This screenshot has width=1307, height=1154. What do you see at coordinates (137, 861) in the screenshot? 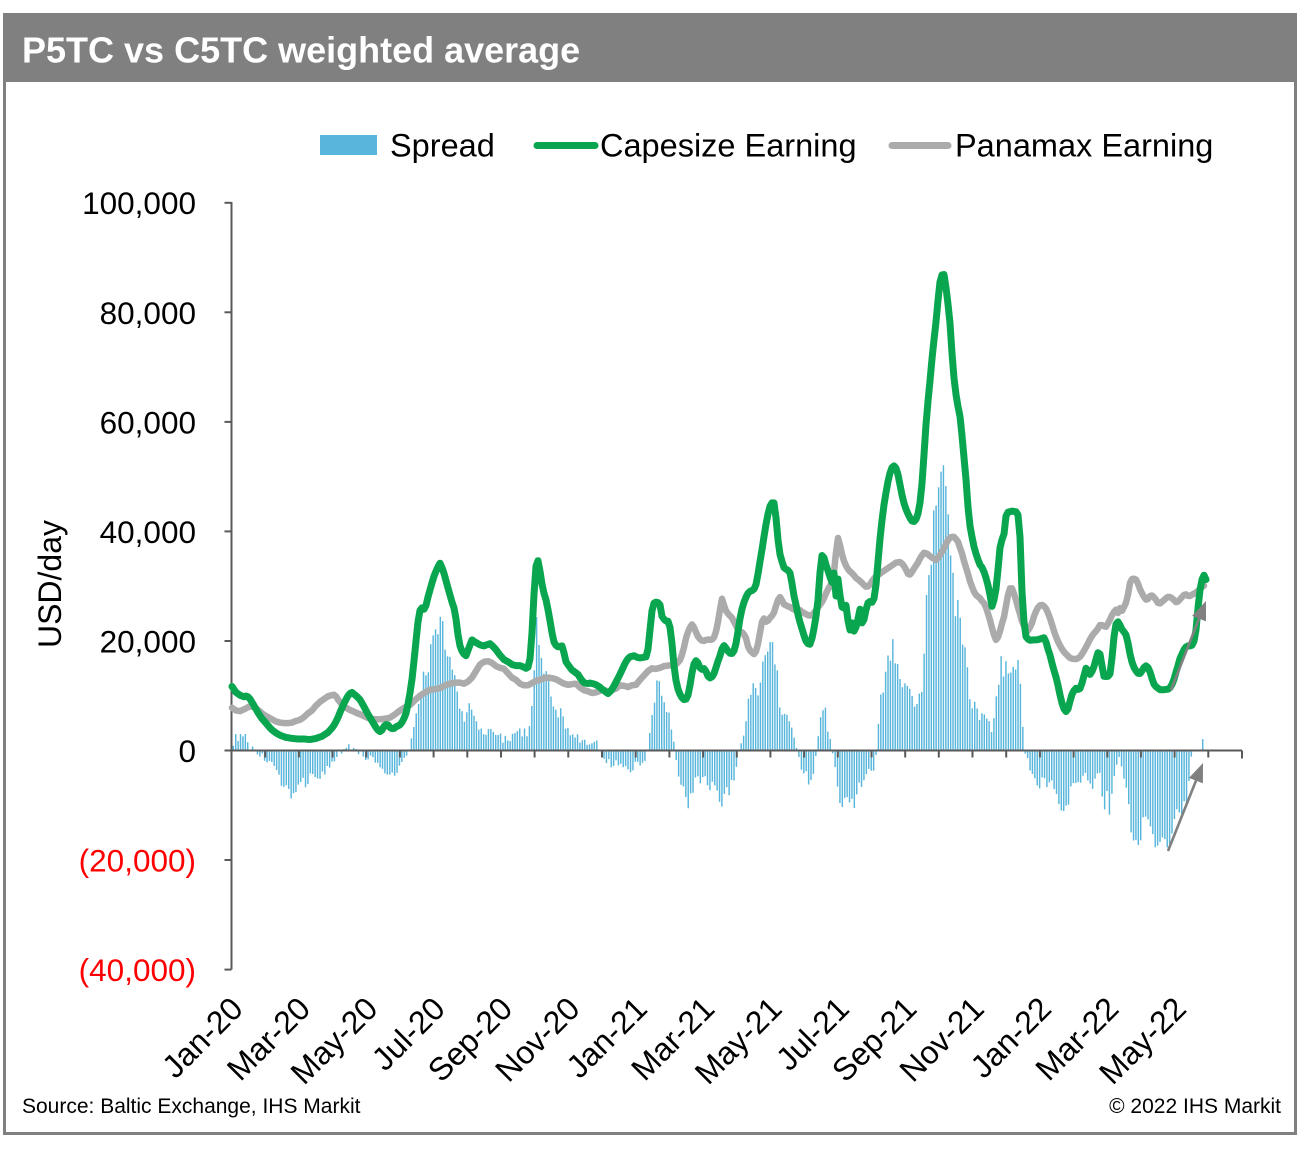
I see `svg-text: (20,000)` at bounding box center [137, 861].